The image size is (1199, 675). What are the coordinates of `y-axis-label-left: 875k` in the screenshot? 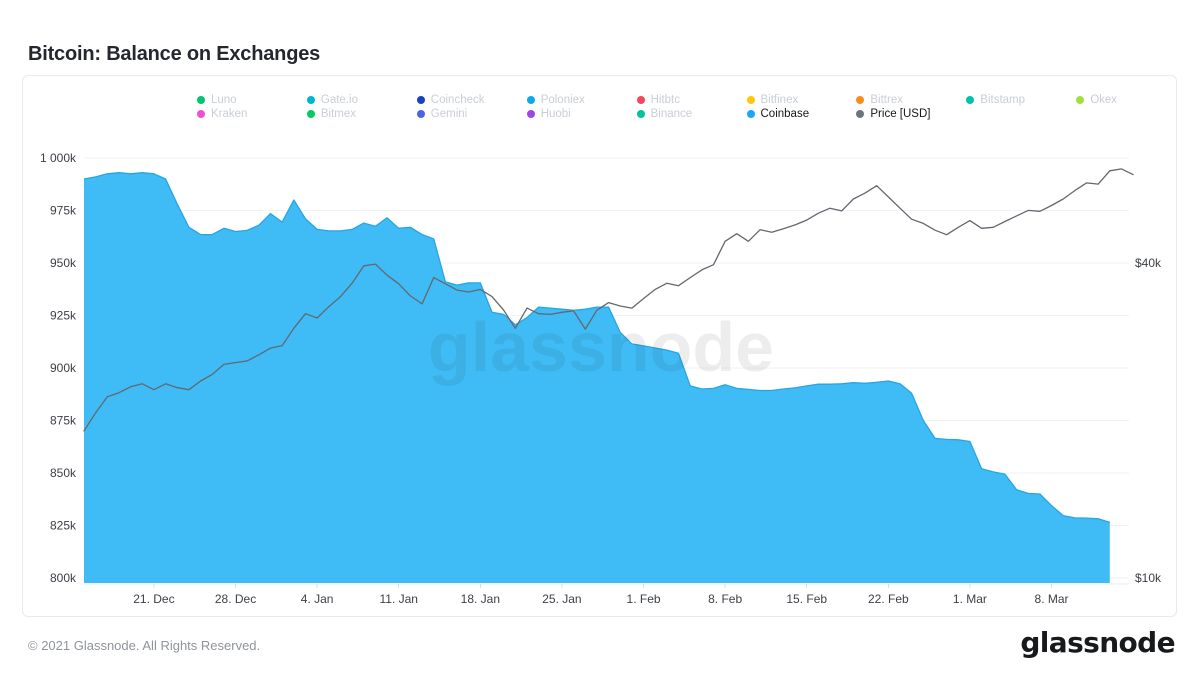 It's located at (63, 421).